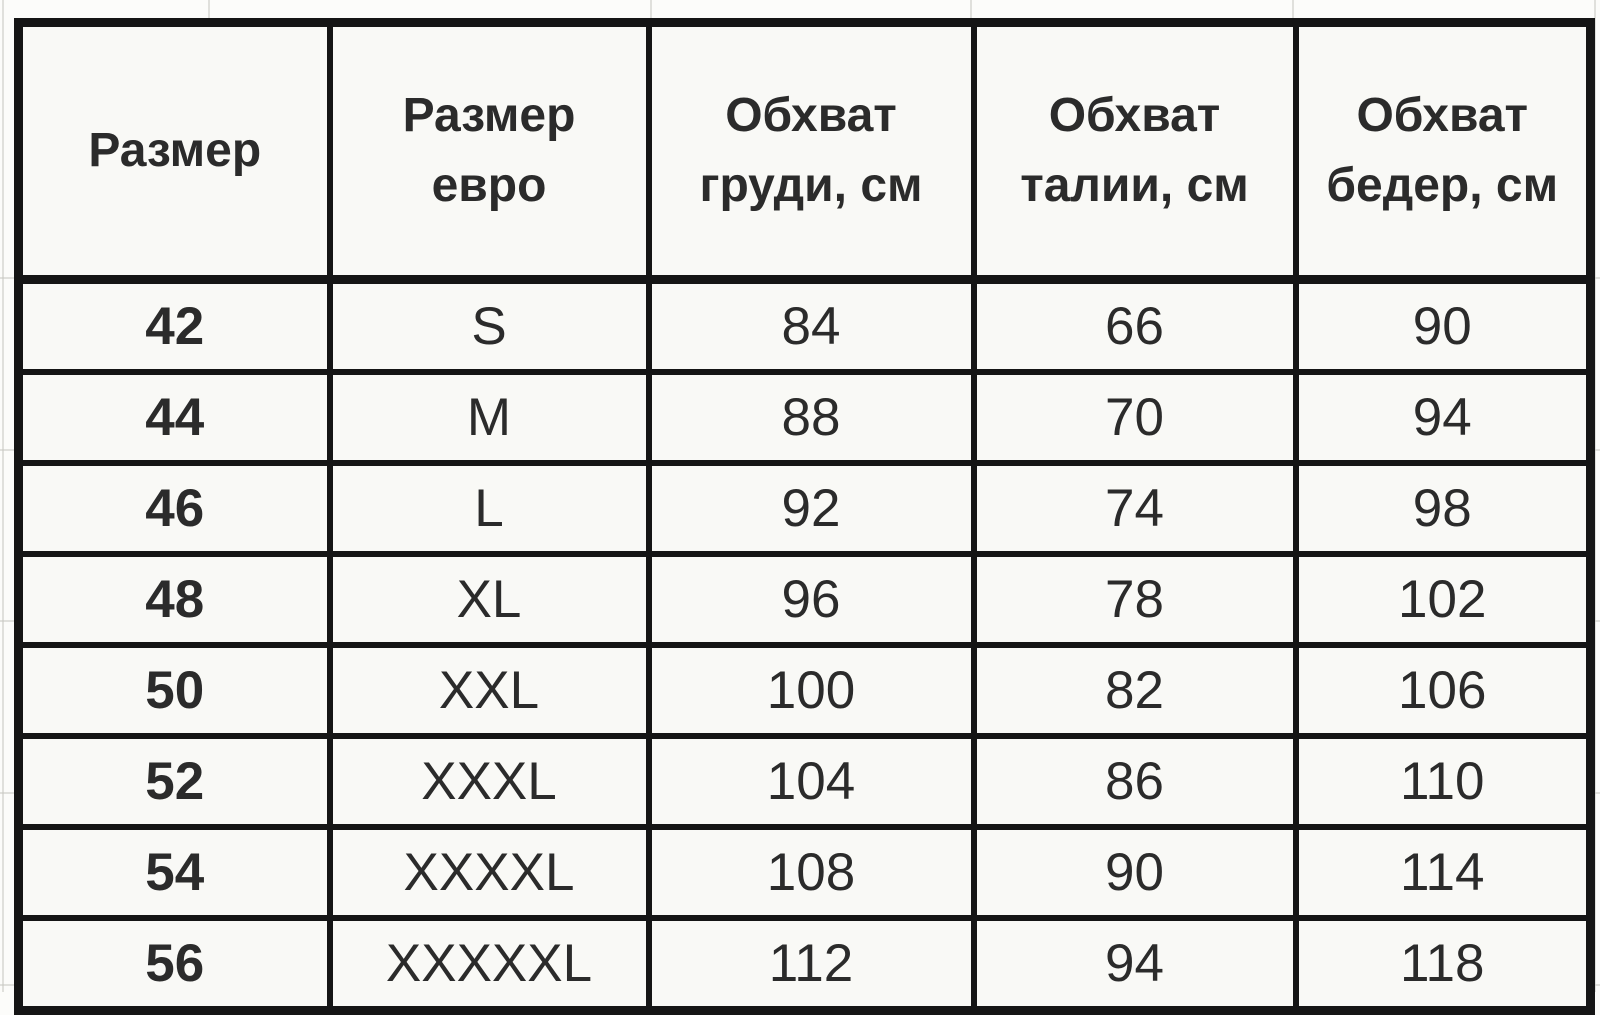  What do you see at coordinates (489, 690) in the screenshot?
I see `cell-euro: XXL` at bounding box center [489, 690].